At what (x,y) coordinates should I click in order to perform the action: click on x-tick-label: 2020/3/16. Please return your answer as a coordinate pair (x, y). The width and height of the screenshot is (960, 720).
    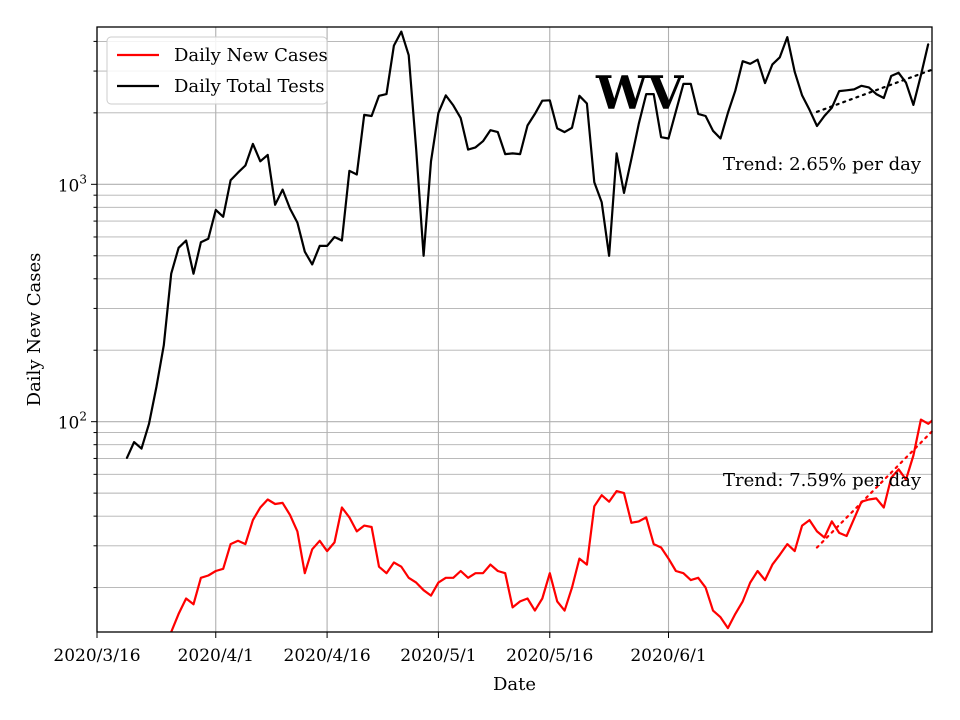
    Looking at the image, I should click on (96, 656).